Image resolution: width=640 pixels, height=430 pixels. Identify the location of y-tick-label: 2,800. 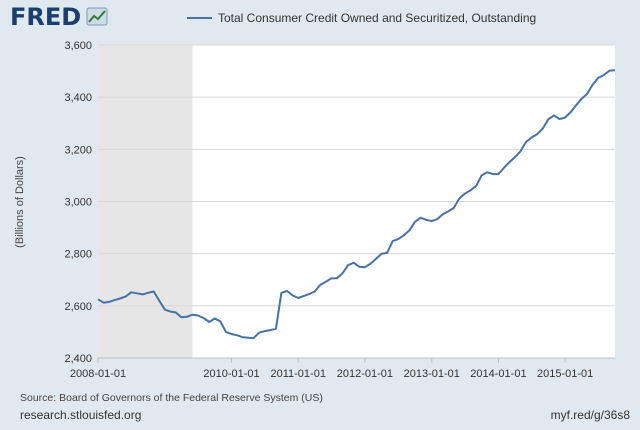
(78, 255).